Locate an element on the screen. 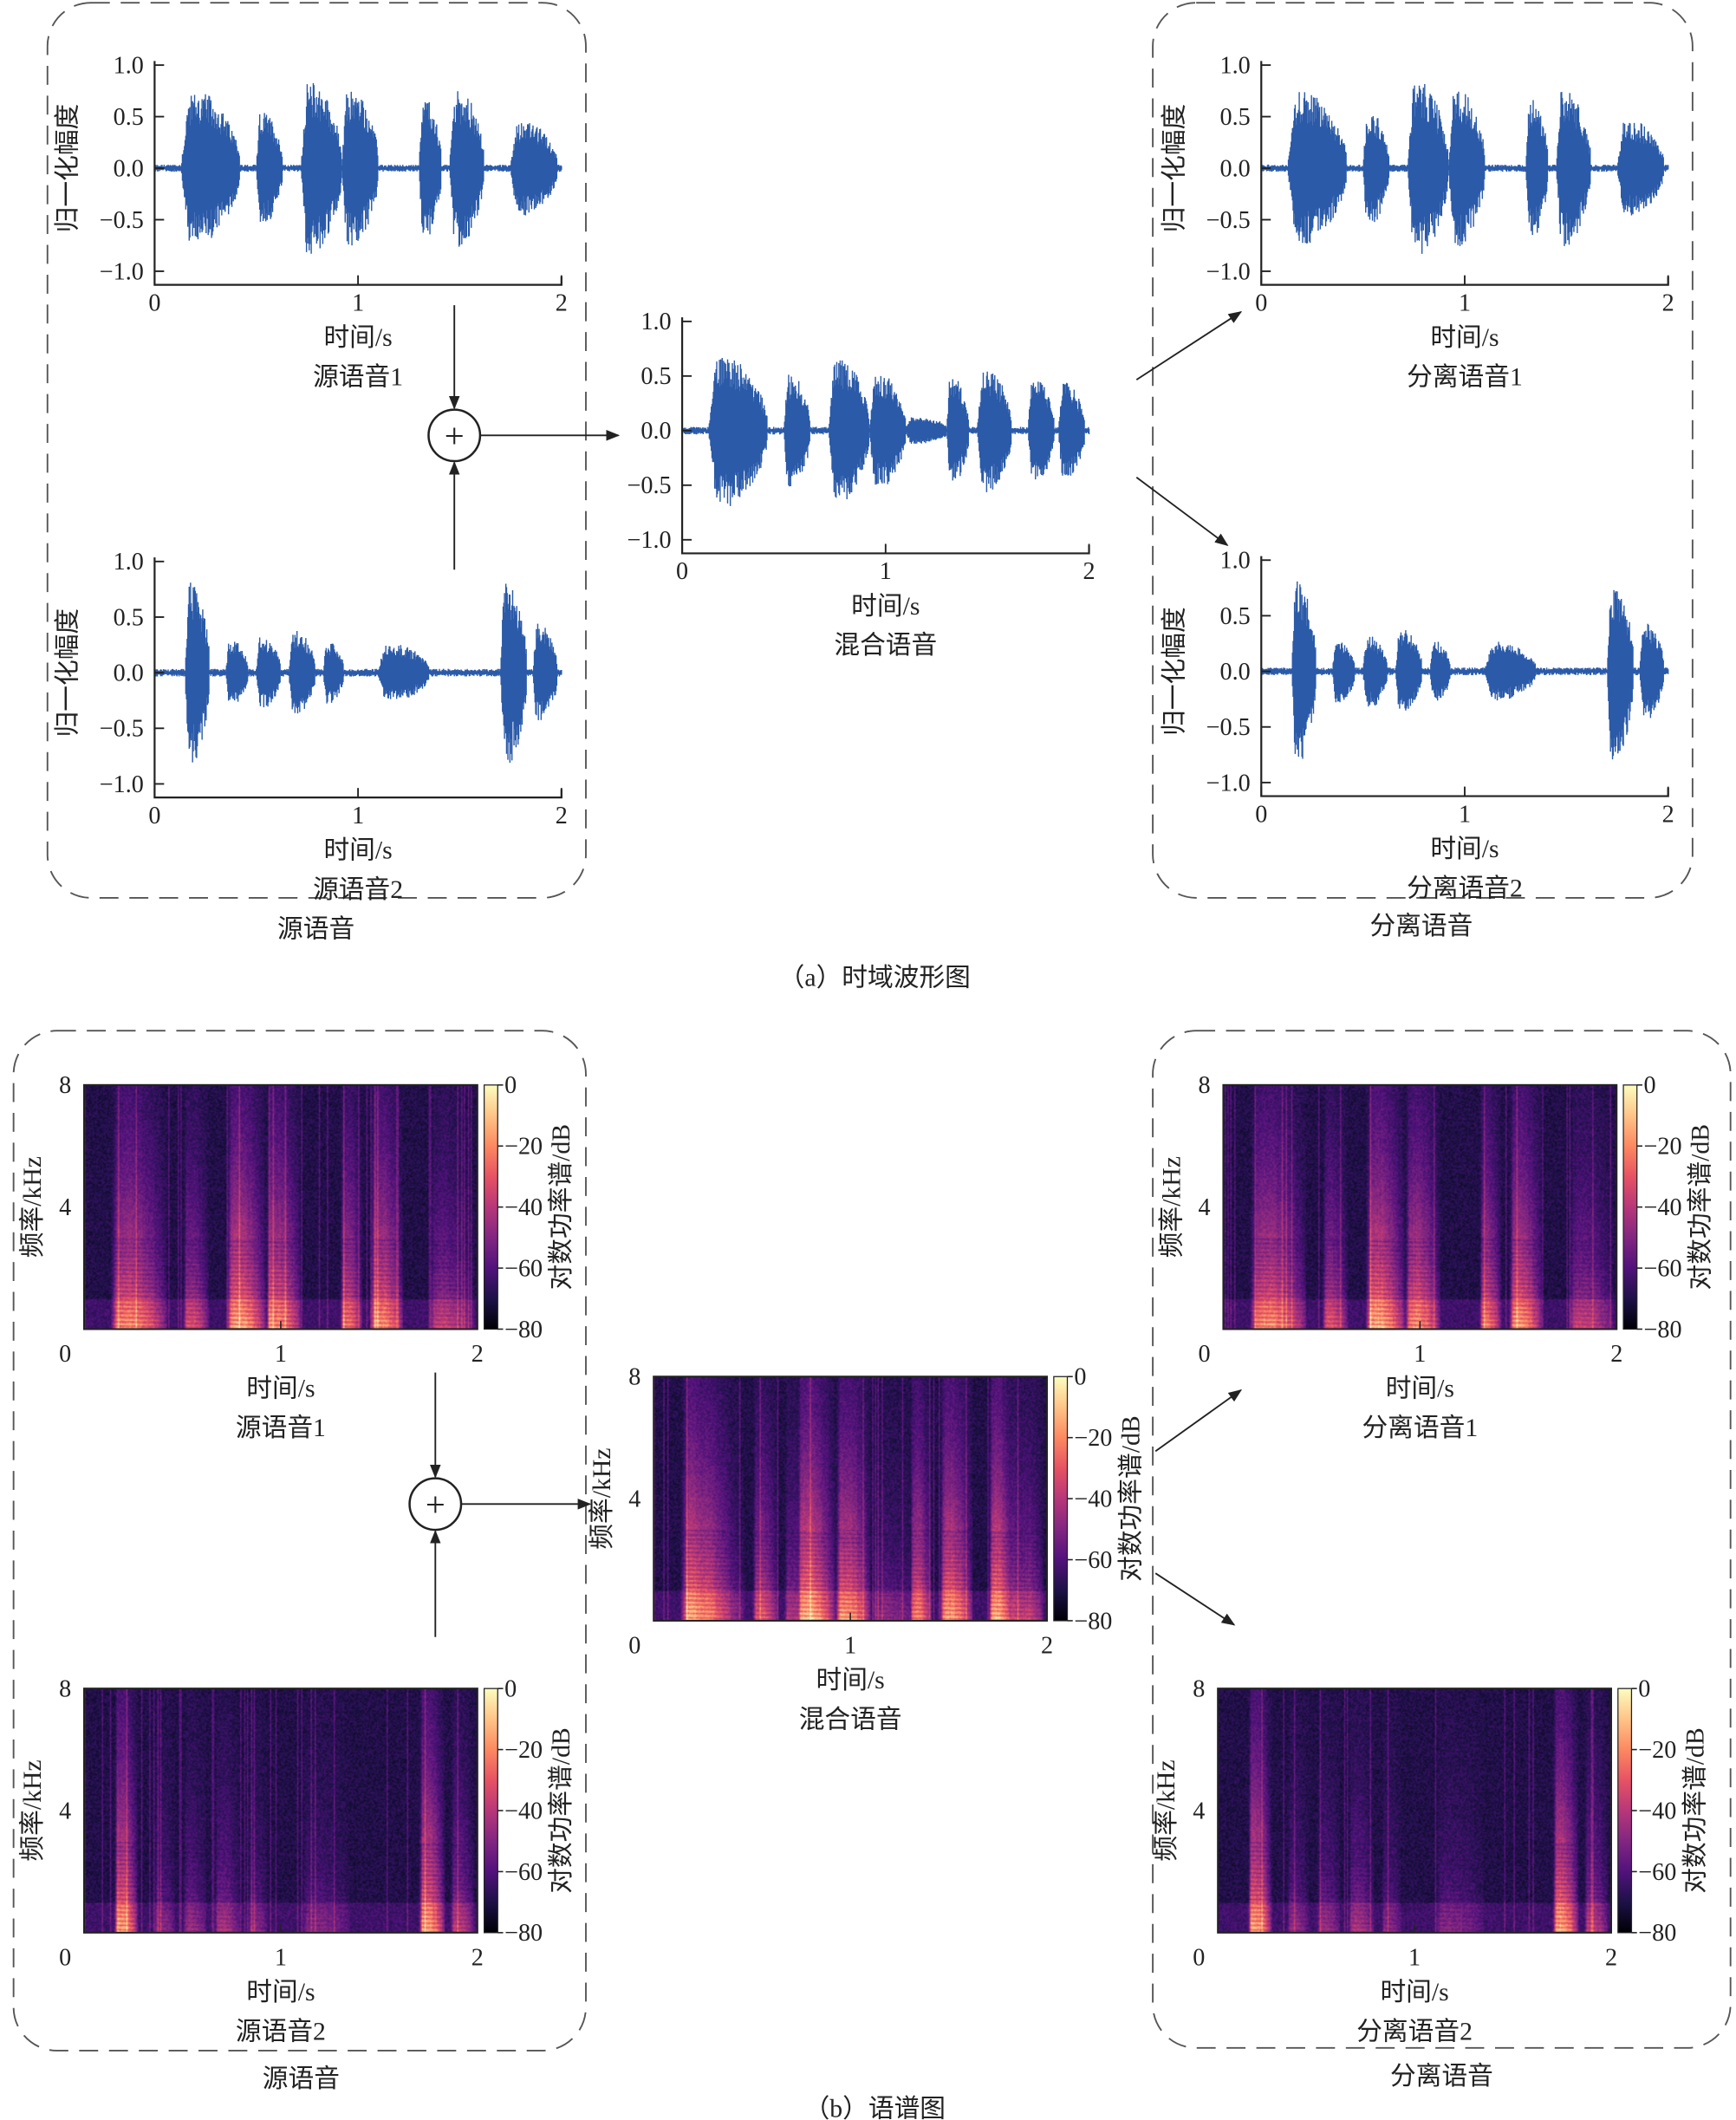 Image resolution: width=1736 pixels, height=2120 pixels. sum-node-a: + is located at coordinates (454, 435).